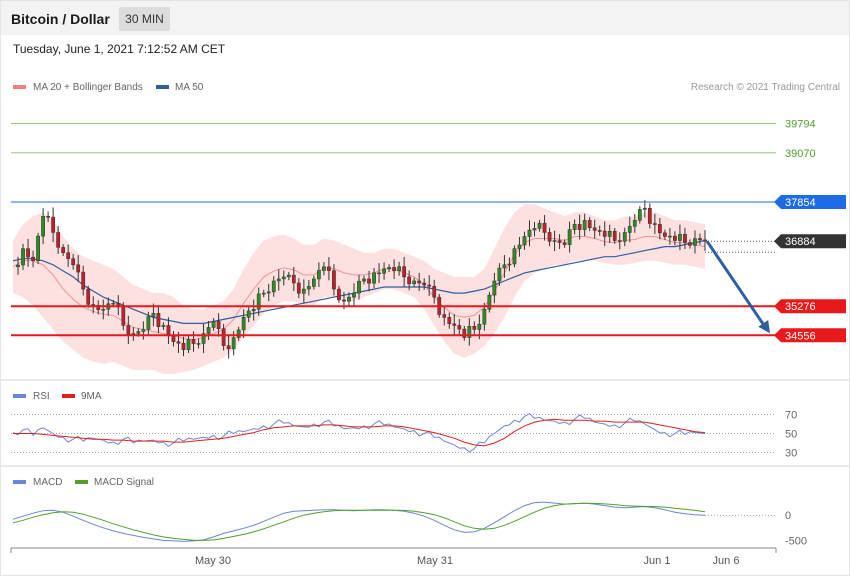 This screenshot has height=576, width=850. I want to click on credit-label: Research © 2021 Trading Central, so click(765, 87).